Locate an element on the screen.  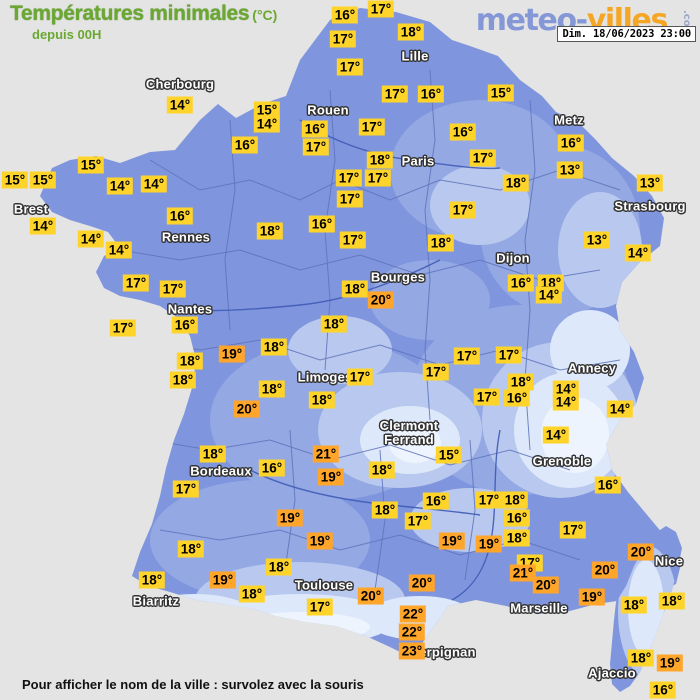
site-logo: meteo-villes .com is located at coordinates (585, 20).